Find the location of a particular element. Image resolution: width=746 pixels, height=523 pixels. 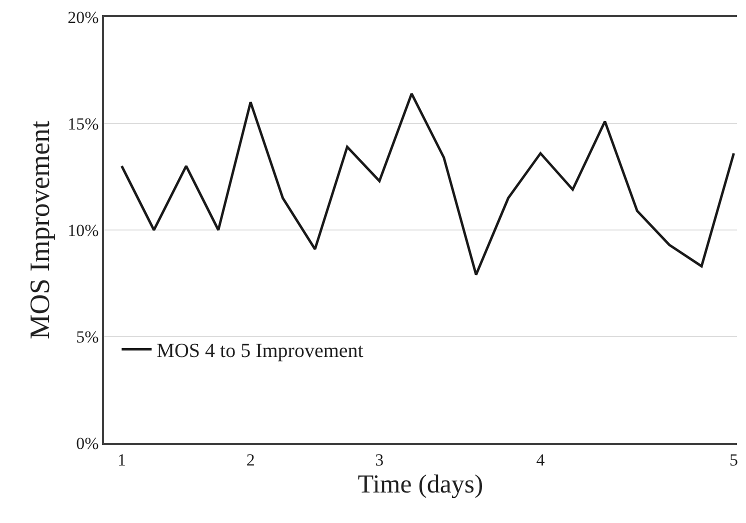

y-tick-label: 20% is located at coordinates (83, 17).